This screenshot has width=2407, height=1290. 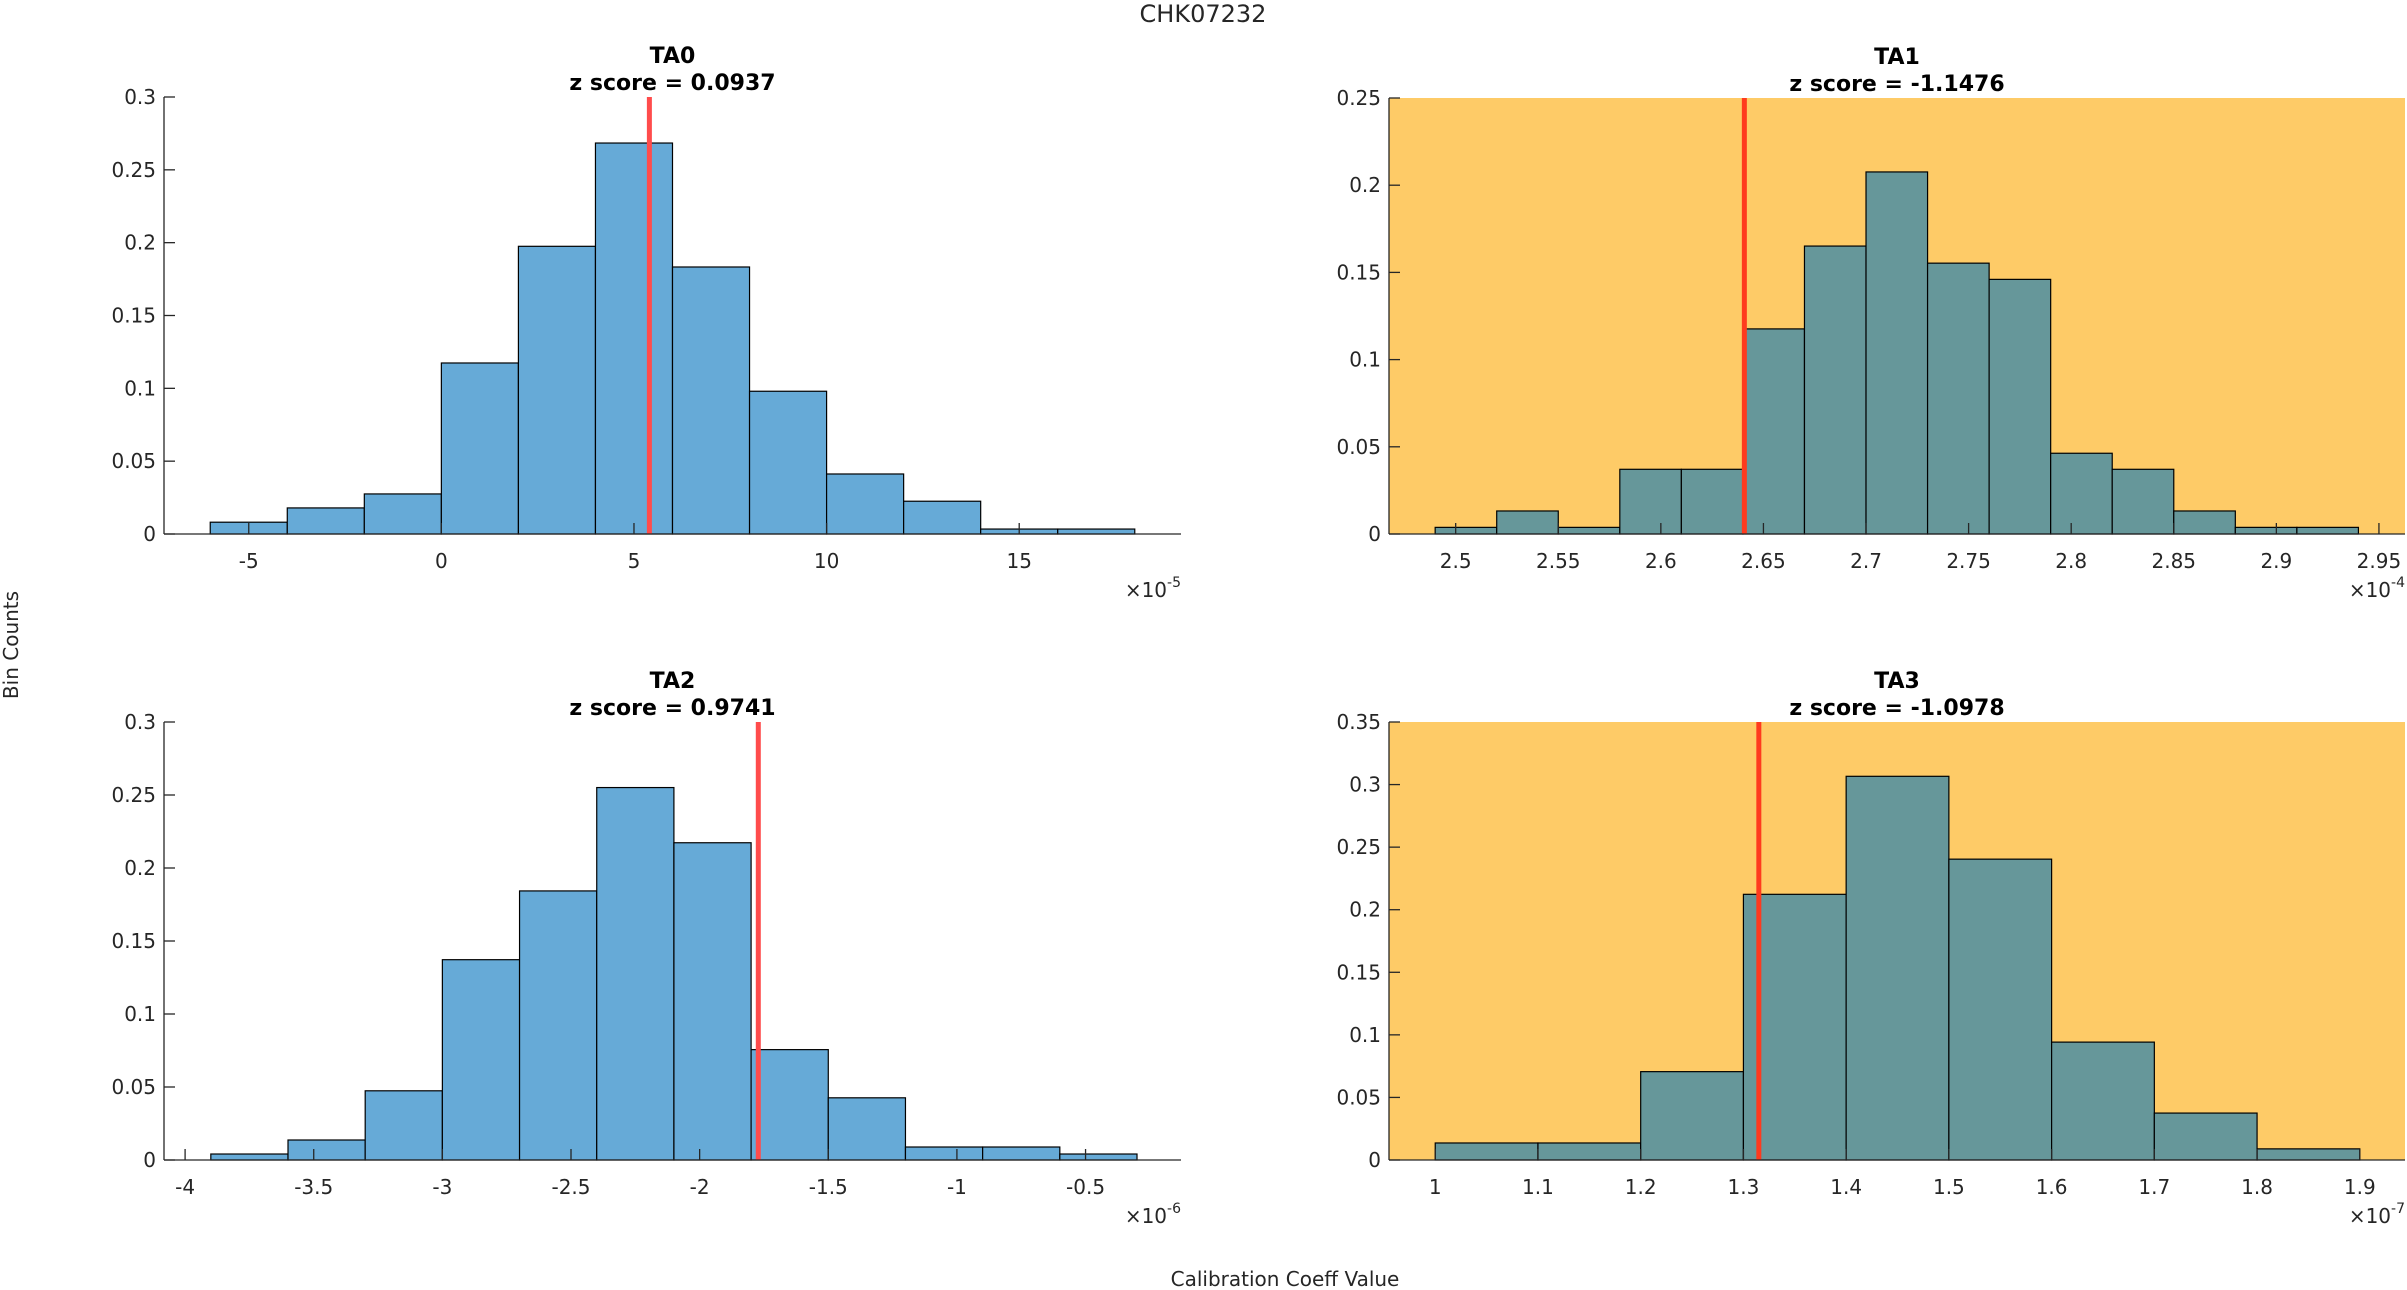 I want to click on x-tick-label: 1.4, so click(x=1846, y=1187).